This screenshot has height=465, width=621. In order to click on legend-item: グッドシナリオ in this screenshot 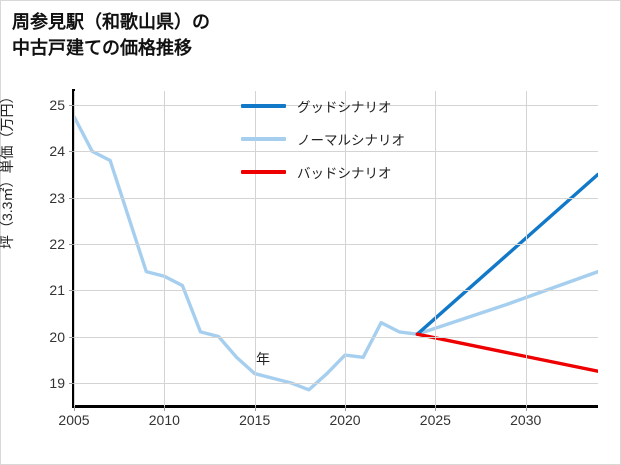, I will do `click(323, 106)`.